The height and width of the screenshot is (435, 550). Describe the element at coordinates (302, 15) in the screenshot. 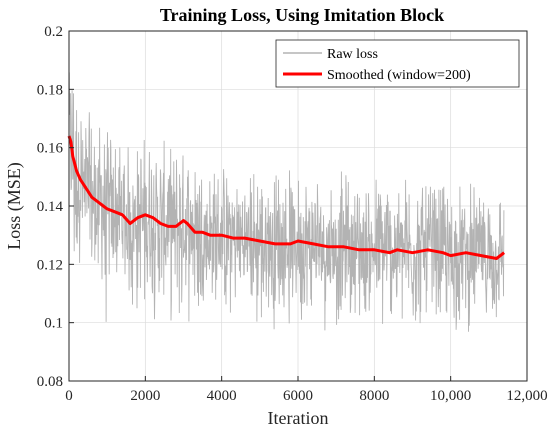

I see `chart-title: Training Loss, Using Imitation Block` at that location.